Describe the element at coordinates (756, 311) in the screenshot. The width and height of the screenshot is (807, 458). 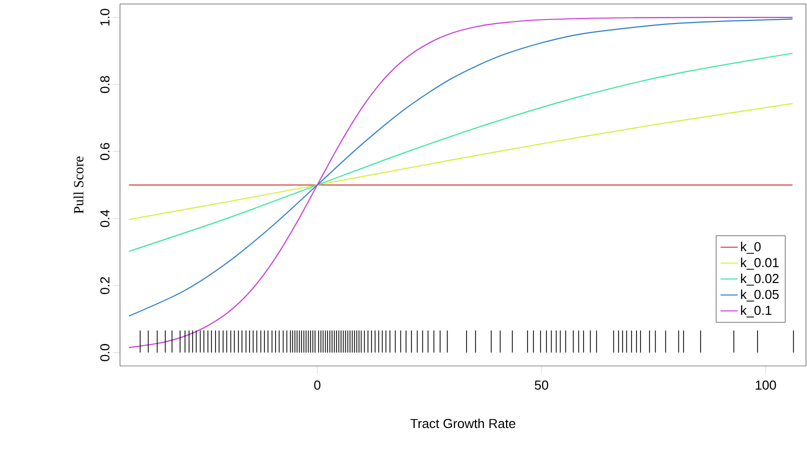
I see `legend-label: k_0.1` at that location.